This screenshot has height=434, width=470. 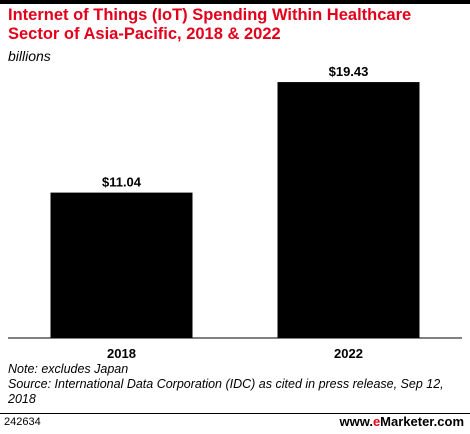 What do you see at coordinates (349, 71) in the screenshot?
I see `data-label-2022: $19.43` at bounding box center [349, 71].